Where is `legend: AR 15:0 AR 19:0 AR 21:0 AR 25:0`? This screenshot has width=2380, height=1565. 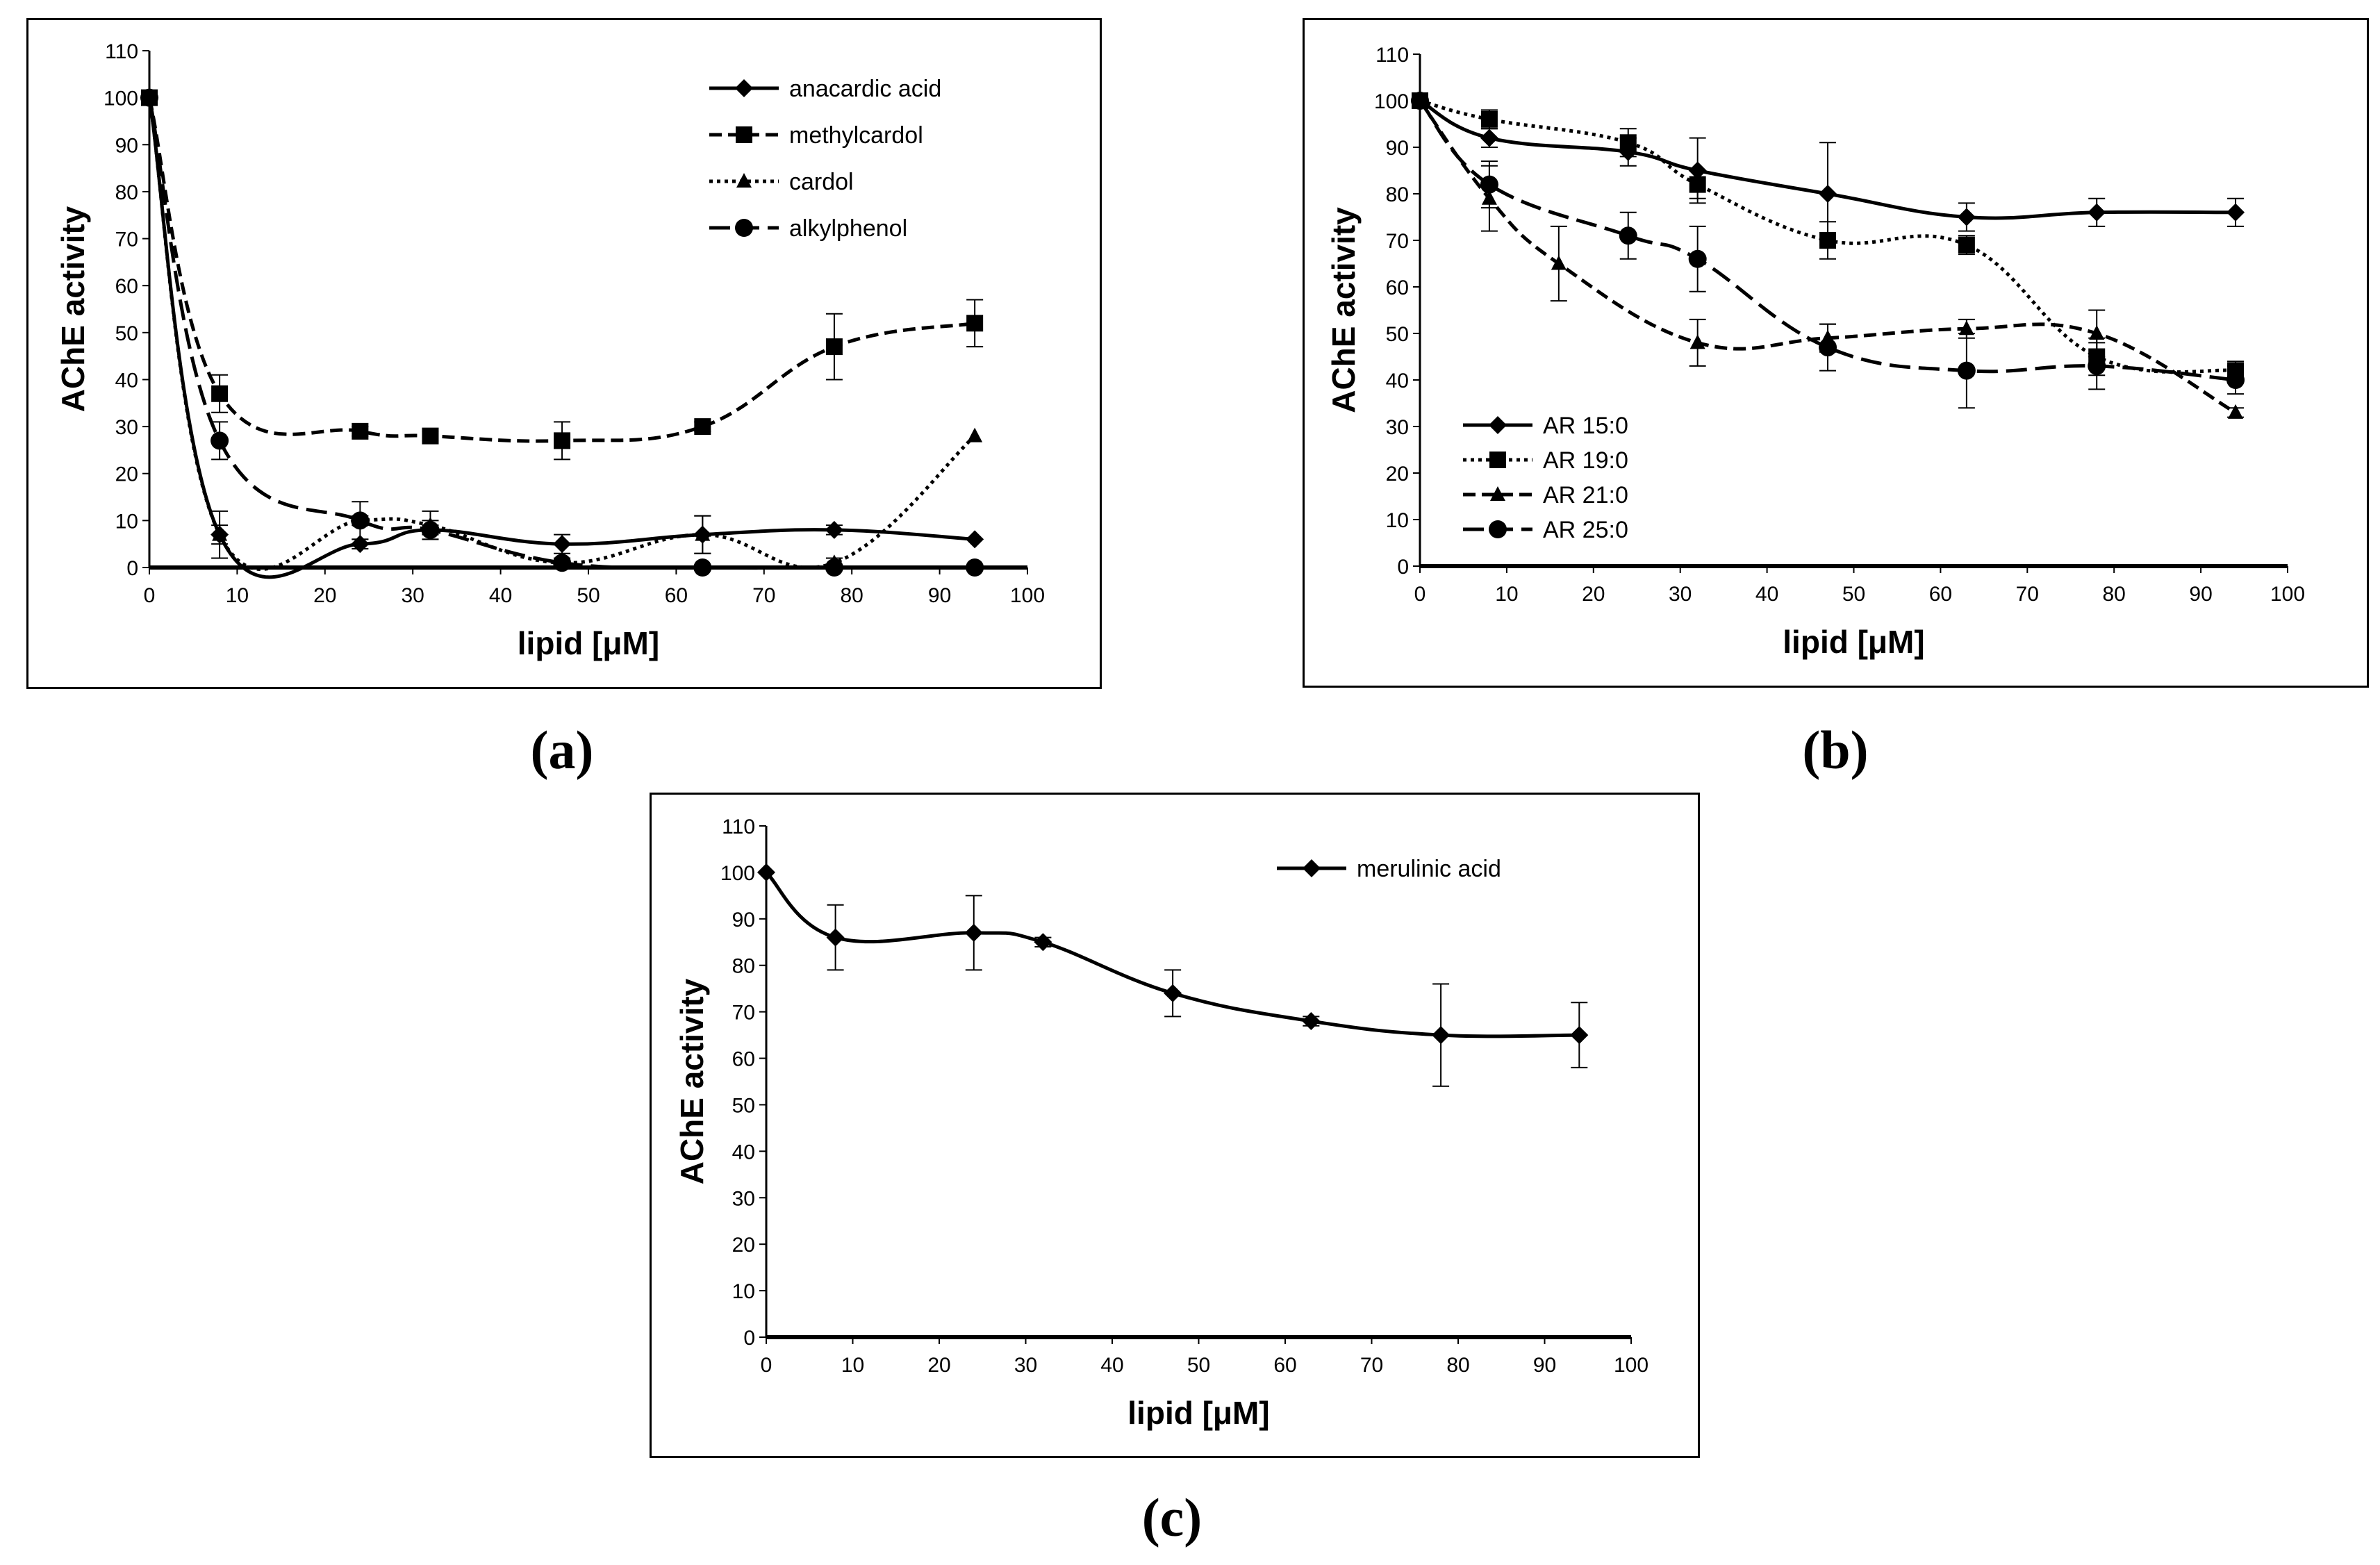
legend: AR 15:0 AR 19:0 AR 21:0 AR 25:0 is located at coordinates (1545, 478).